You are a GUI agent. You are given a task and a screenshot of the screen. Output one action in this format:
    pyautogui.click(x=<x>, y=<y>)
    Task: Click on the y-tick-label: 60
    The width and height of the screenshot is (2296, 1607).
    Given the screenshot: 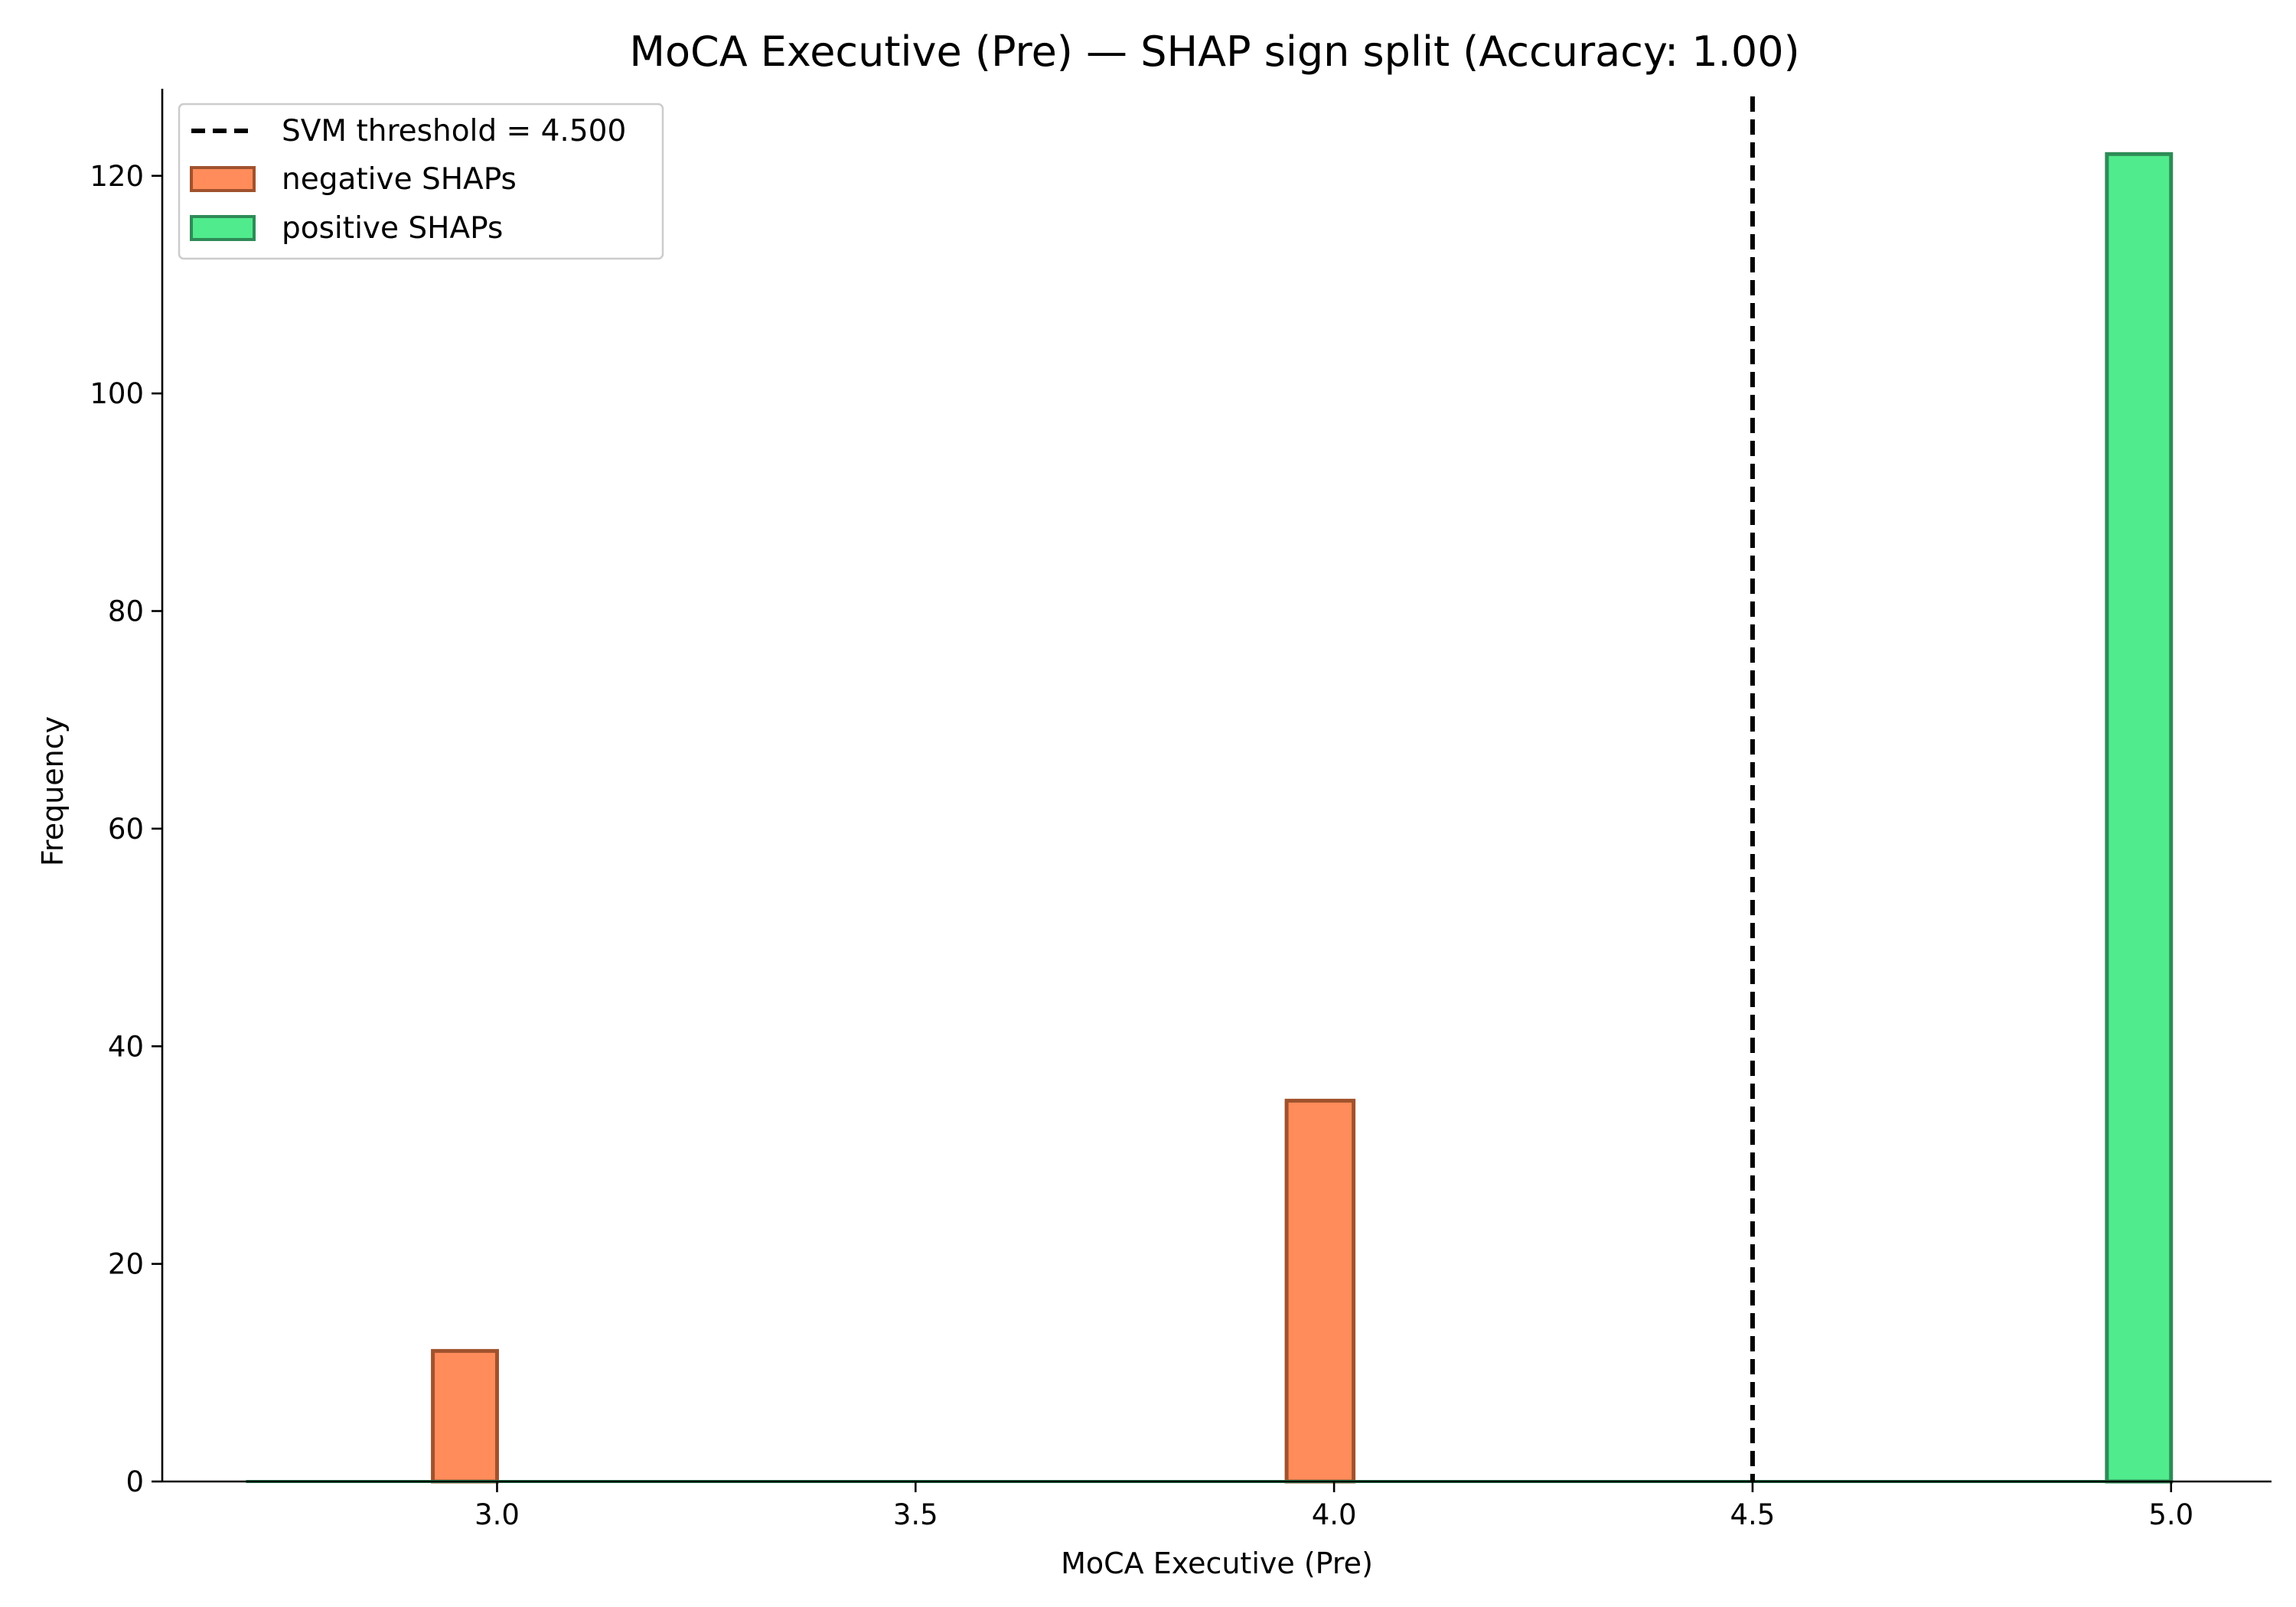 What is the action you would take?
    pyautogui.click(x=126, y=829)
    